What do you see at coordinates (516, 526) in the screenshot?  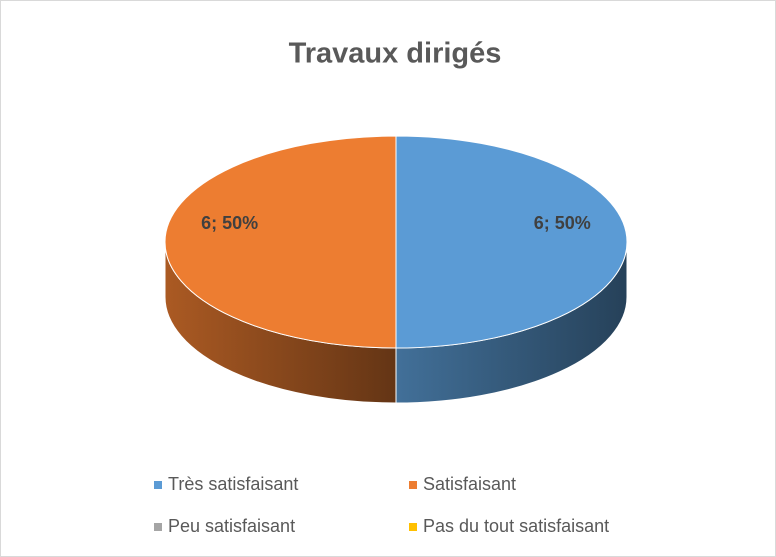 I see `legend-label: Pas du tout satisfaisant` at bounding box center [516, 526].